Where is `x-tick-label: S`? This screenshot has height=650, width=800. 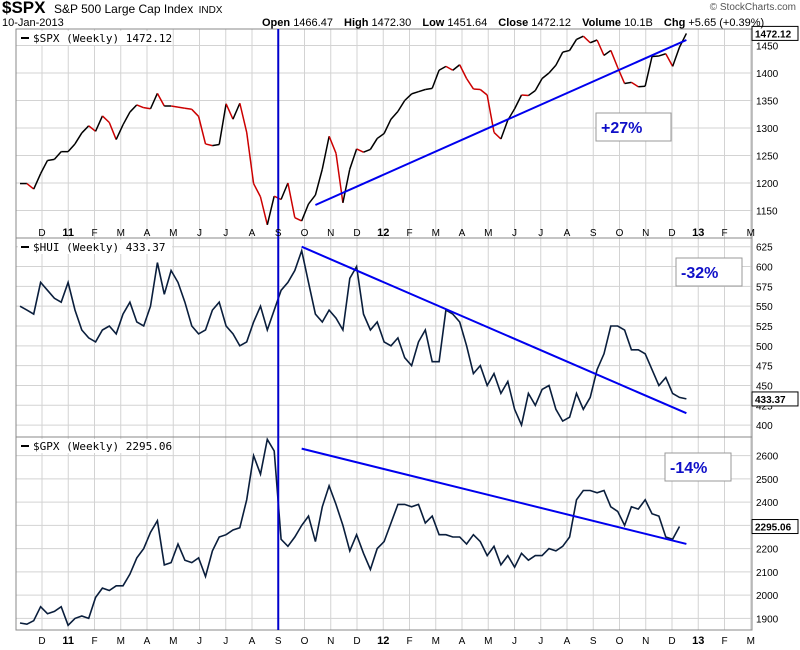
x-tick-label: S is located at coordinates (278, 641).